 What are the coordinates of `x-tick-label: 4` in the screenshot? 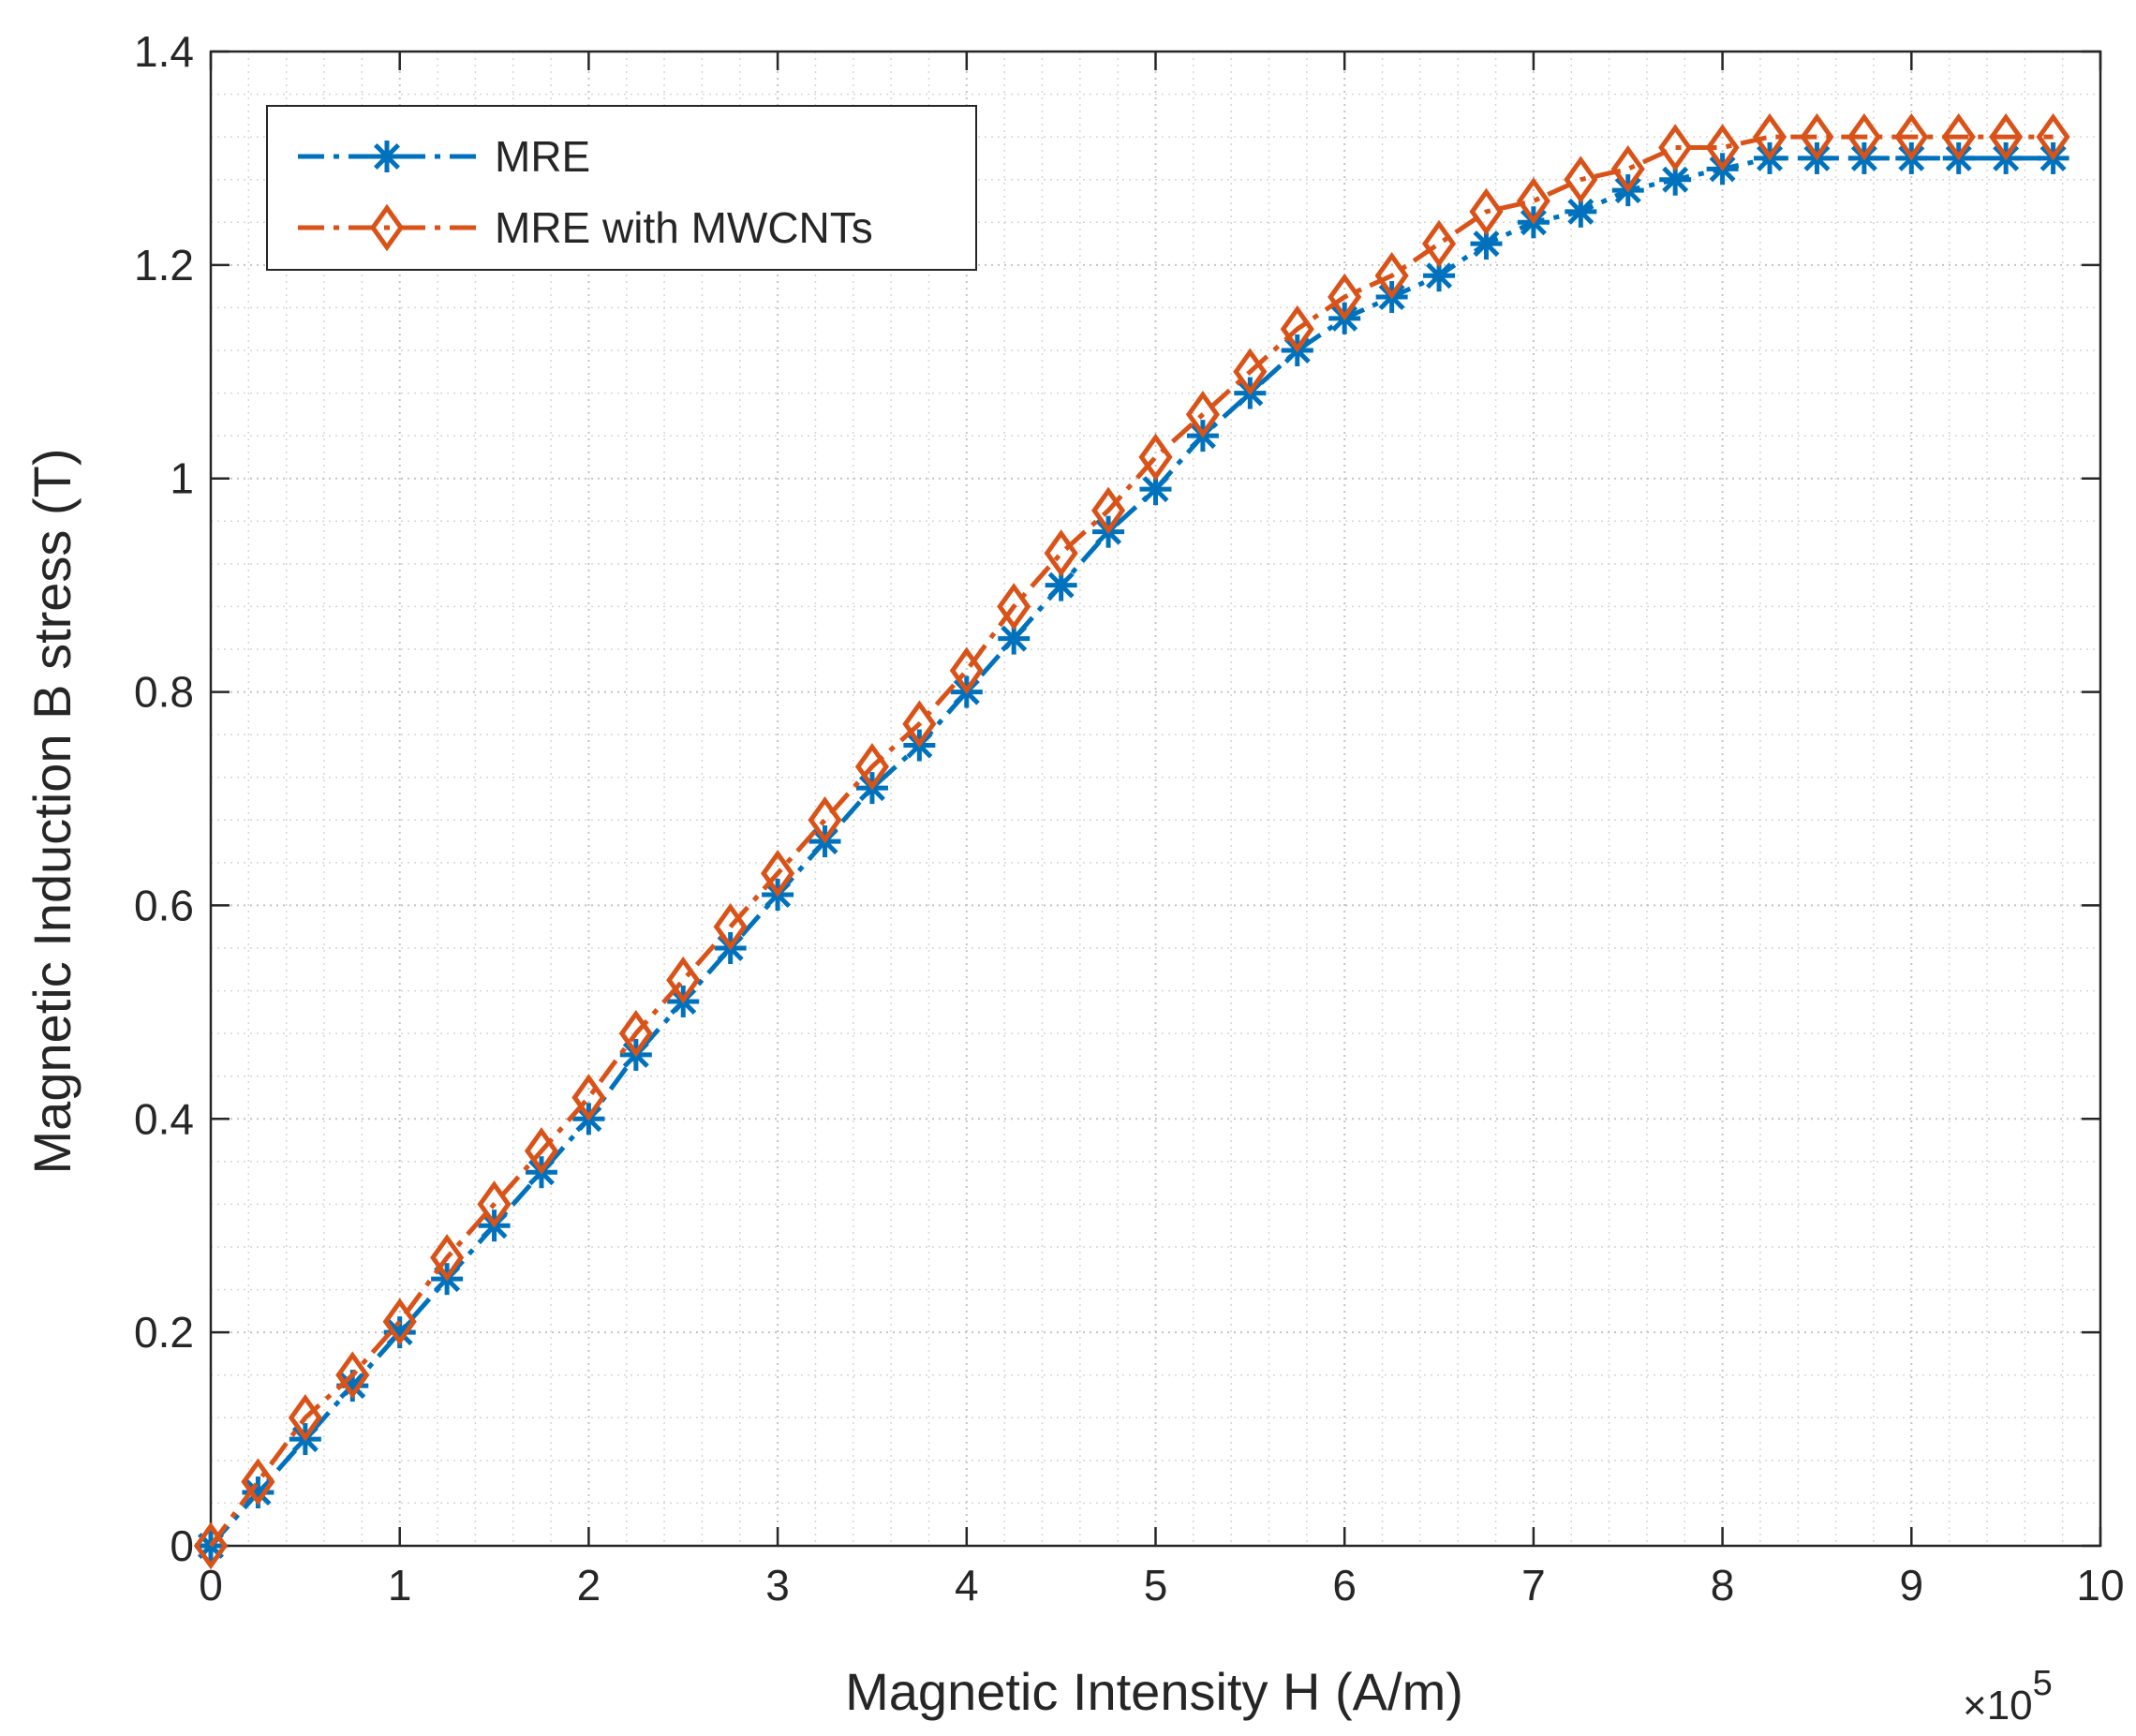 It's located at (967, 1586).